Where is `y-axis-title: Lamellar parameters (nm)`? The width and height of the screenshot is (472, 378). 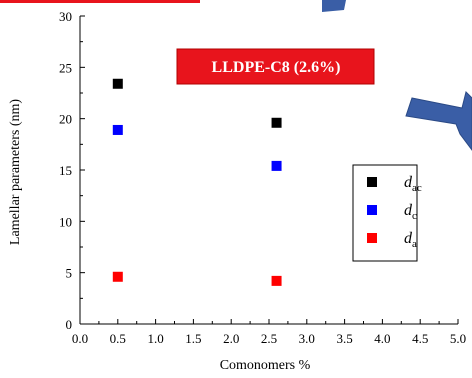
y-axis-title: Lamellar parameters (nm) is located at coordinates (15, 172).